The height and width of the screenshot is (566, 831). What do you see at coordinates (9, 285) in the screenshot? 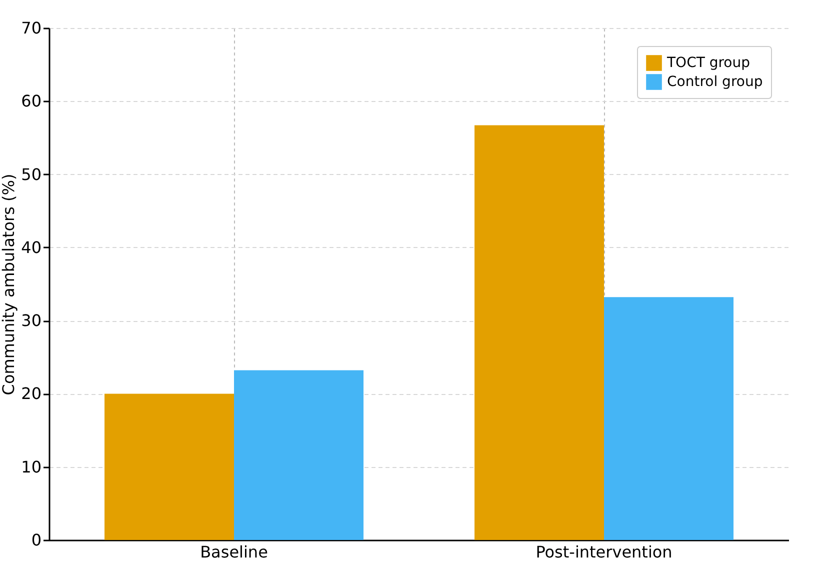
I see `y-axis-title: Community ambulators (%)` at bounding box center [9, 285].